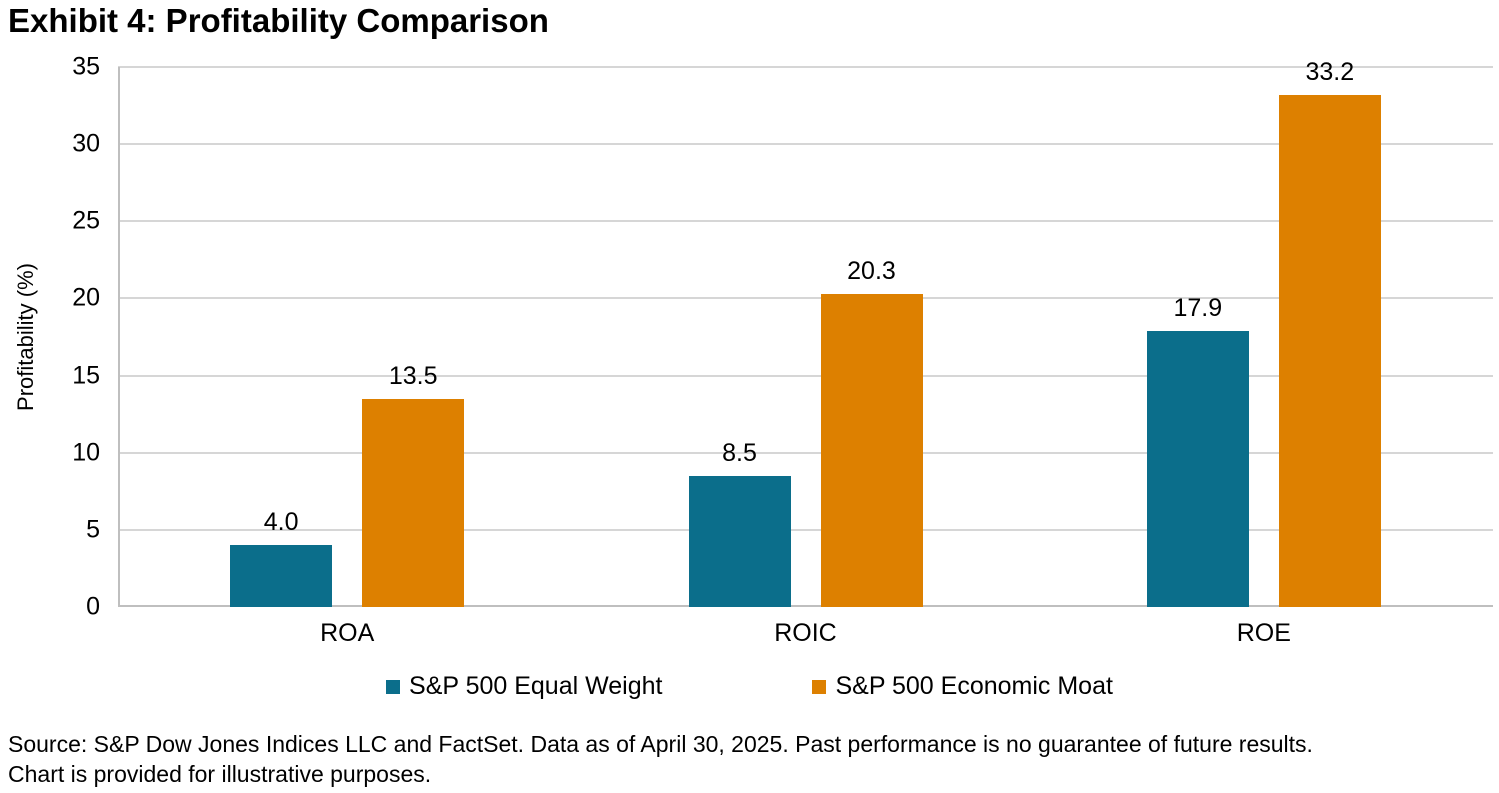 The height and width of the screenshot is (793, 1499). I want to click on bar-value-label: 20.3, so click(871, 270).